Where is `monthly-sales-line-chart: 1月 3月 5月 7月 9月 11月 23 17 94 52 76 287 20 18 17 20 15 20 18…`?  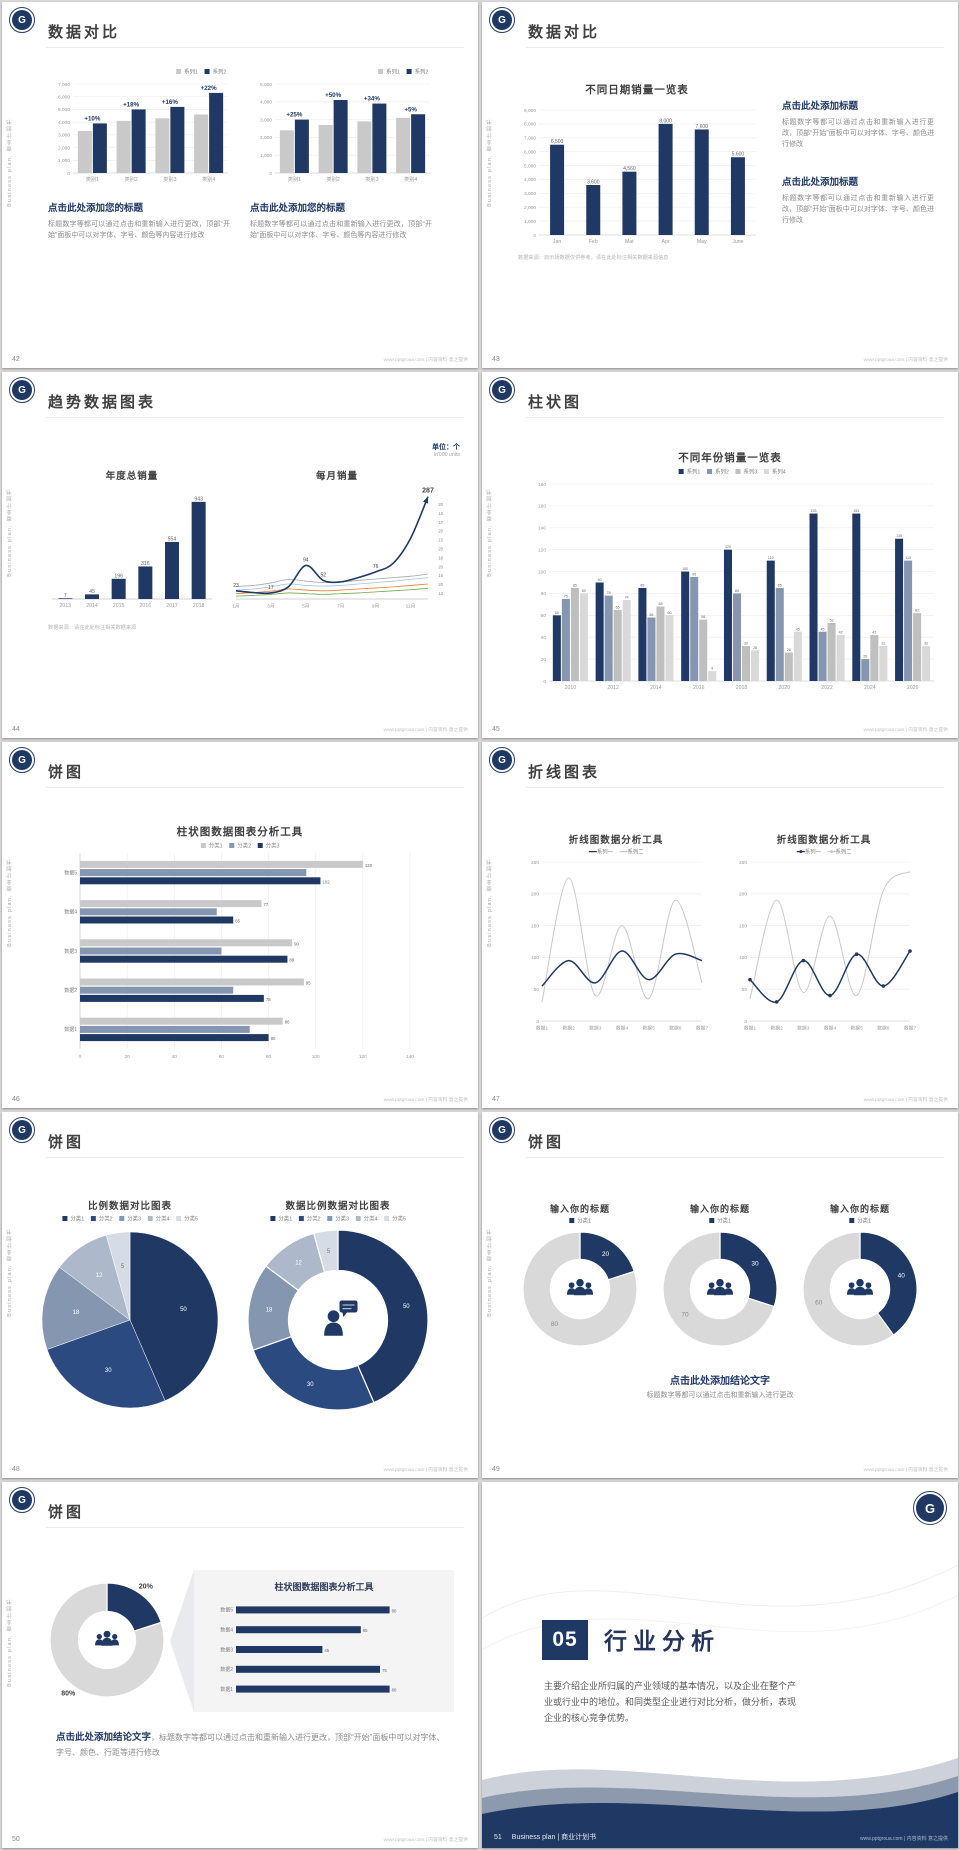
monthly-sales-line-chart: 1月 3月 5月 7月 9月 11月 23 17 94 52 76 287 20 18 17 20 15 20 18… is located at coordinates (337, 546).